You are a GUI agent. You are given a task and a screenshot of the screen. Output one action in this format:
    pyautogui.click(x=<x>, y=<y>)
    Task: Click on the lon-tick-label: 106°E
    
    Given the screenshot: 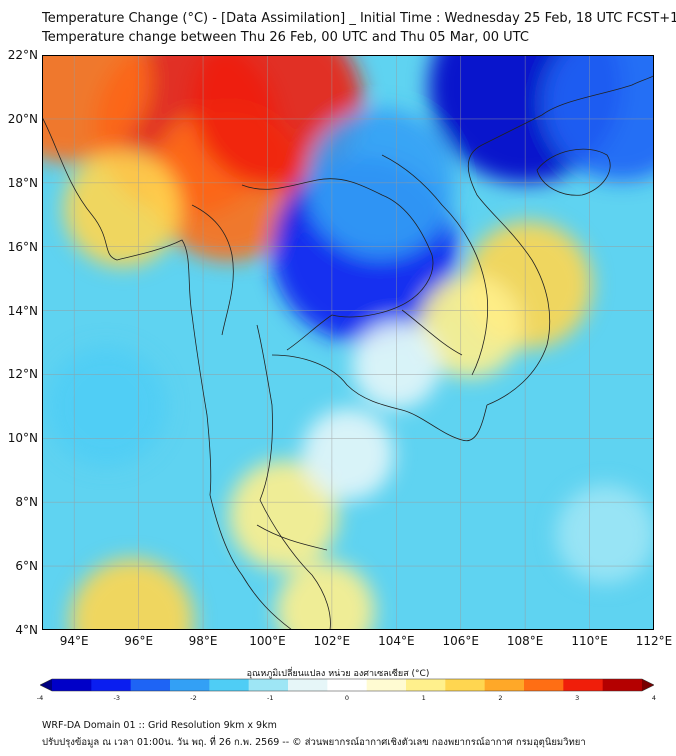 What is the action you would take?
    pyautogui.click(x=460, y=641)
    